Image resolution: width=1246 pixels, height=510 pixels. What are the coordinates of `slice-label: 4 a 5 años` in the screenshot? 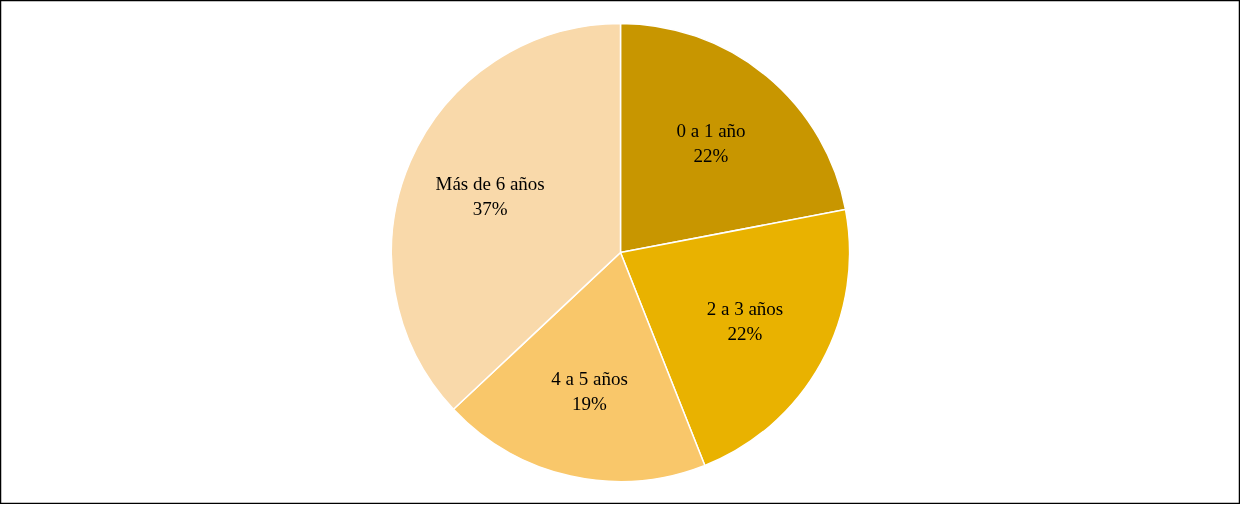 It's located at (589, 379).